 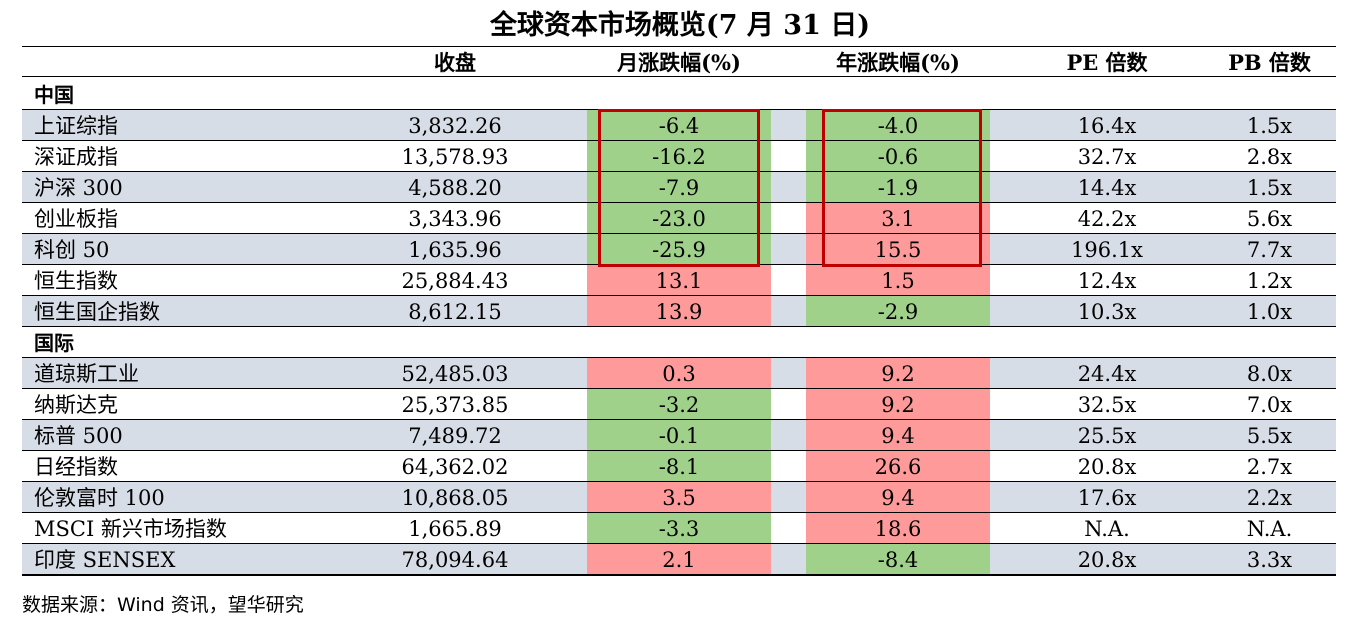 I want to click on table-row: 恒生指数 25,884.43 13.1 1.5 12.4x 1.2x, so click(x=679, y=280).